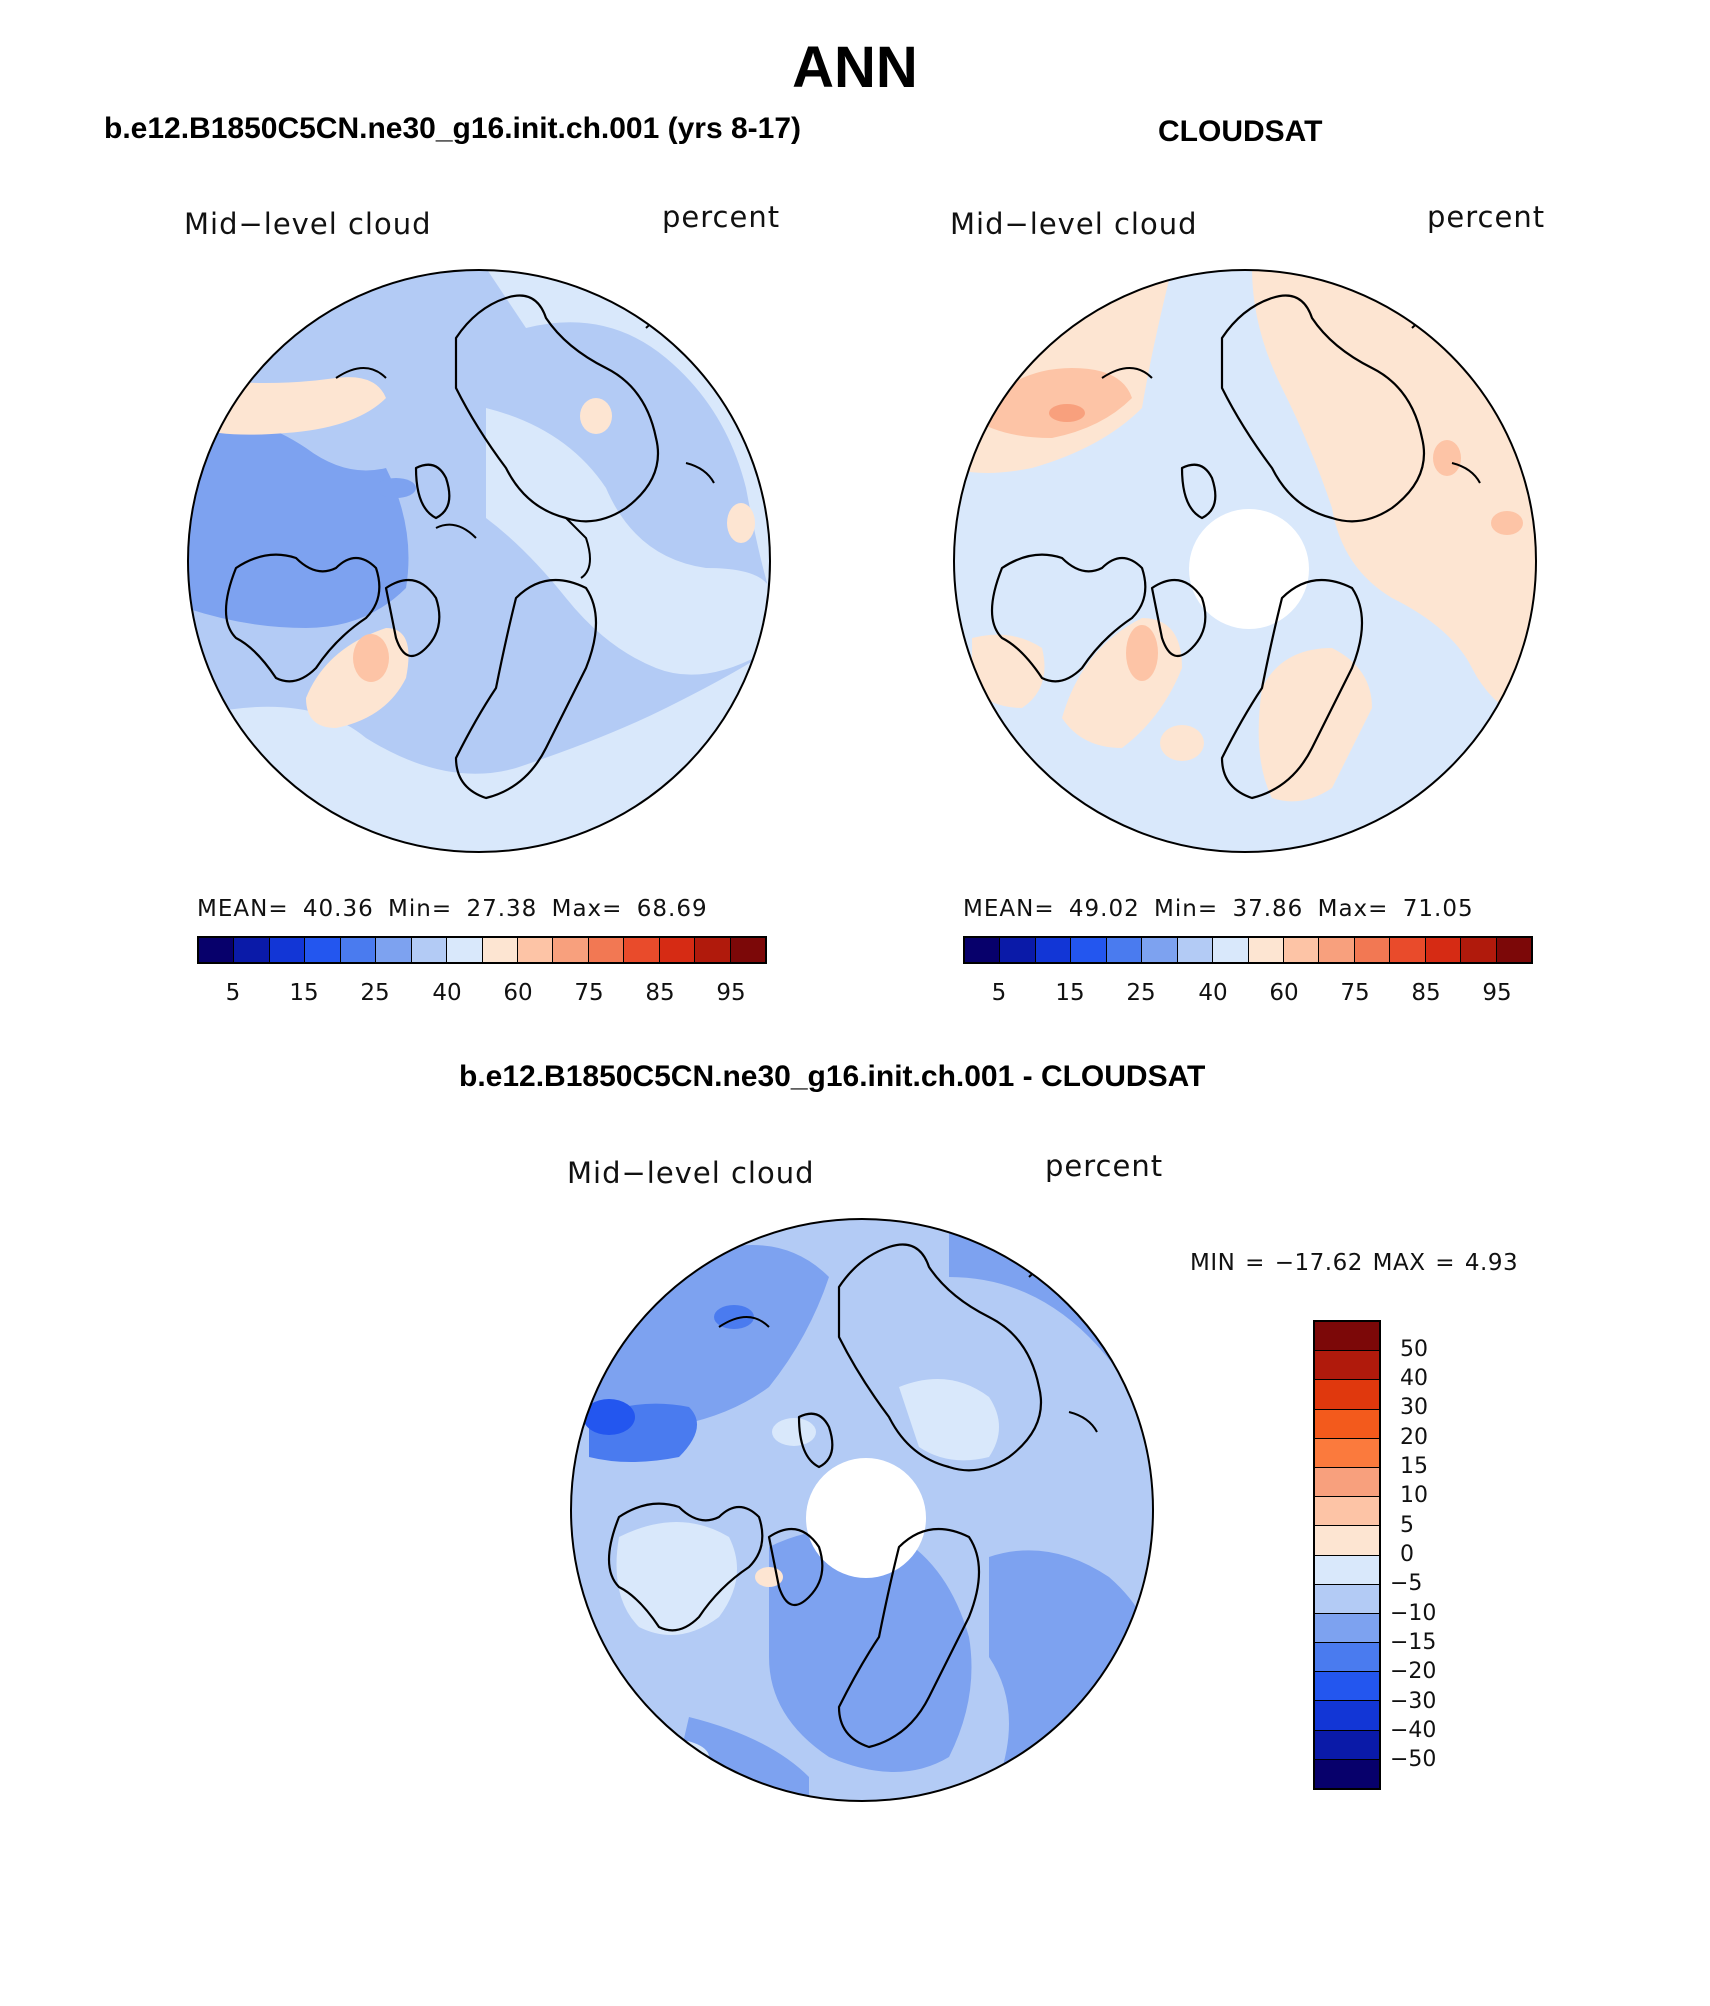 The width and height of the screenshot is (1710, 2006). What do you see at coordinates (1240, 131) in the screenshot?
I see `panel-obs-subtitle: CLOUDSAT` at bounding box center [1240, 131].